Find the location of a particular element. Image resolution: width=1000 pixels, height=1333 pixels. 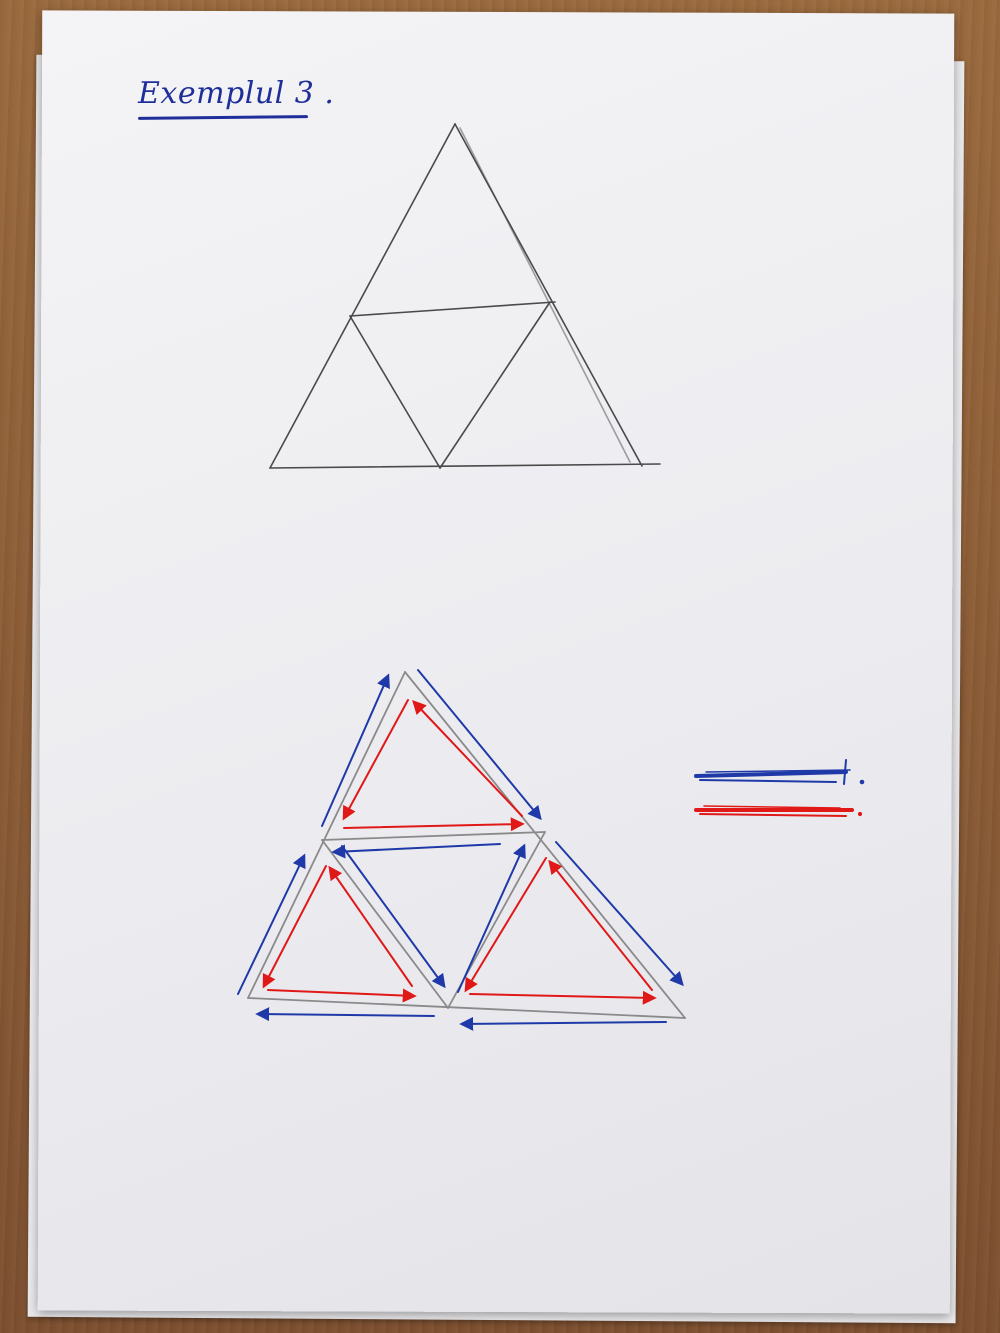

gray-outer-left is located at coordinates (326, 835).